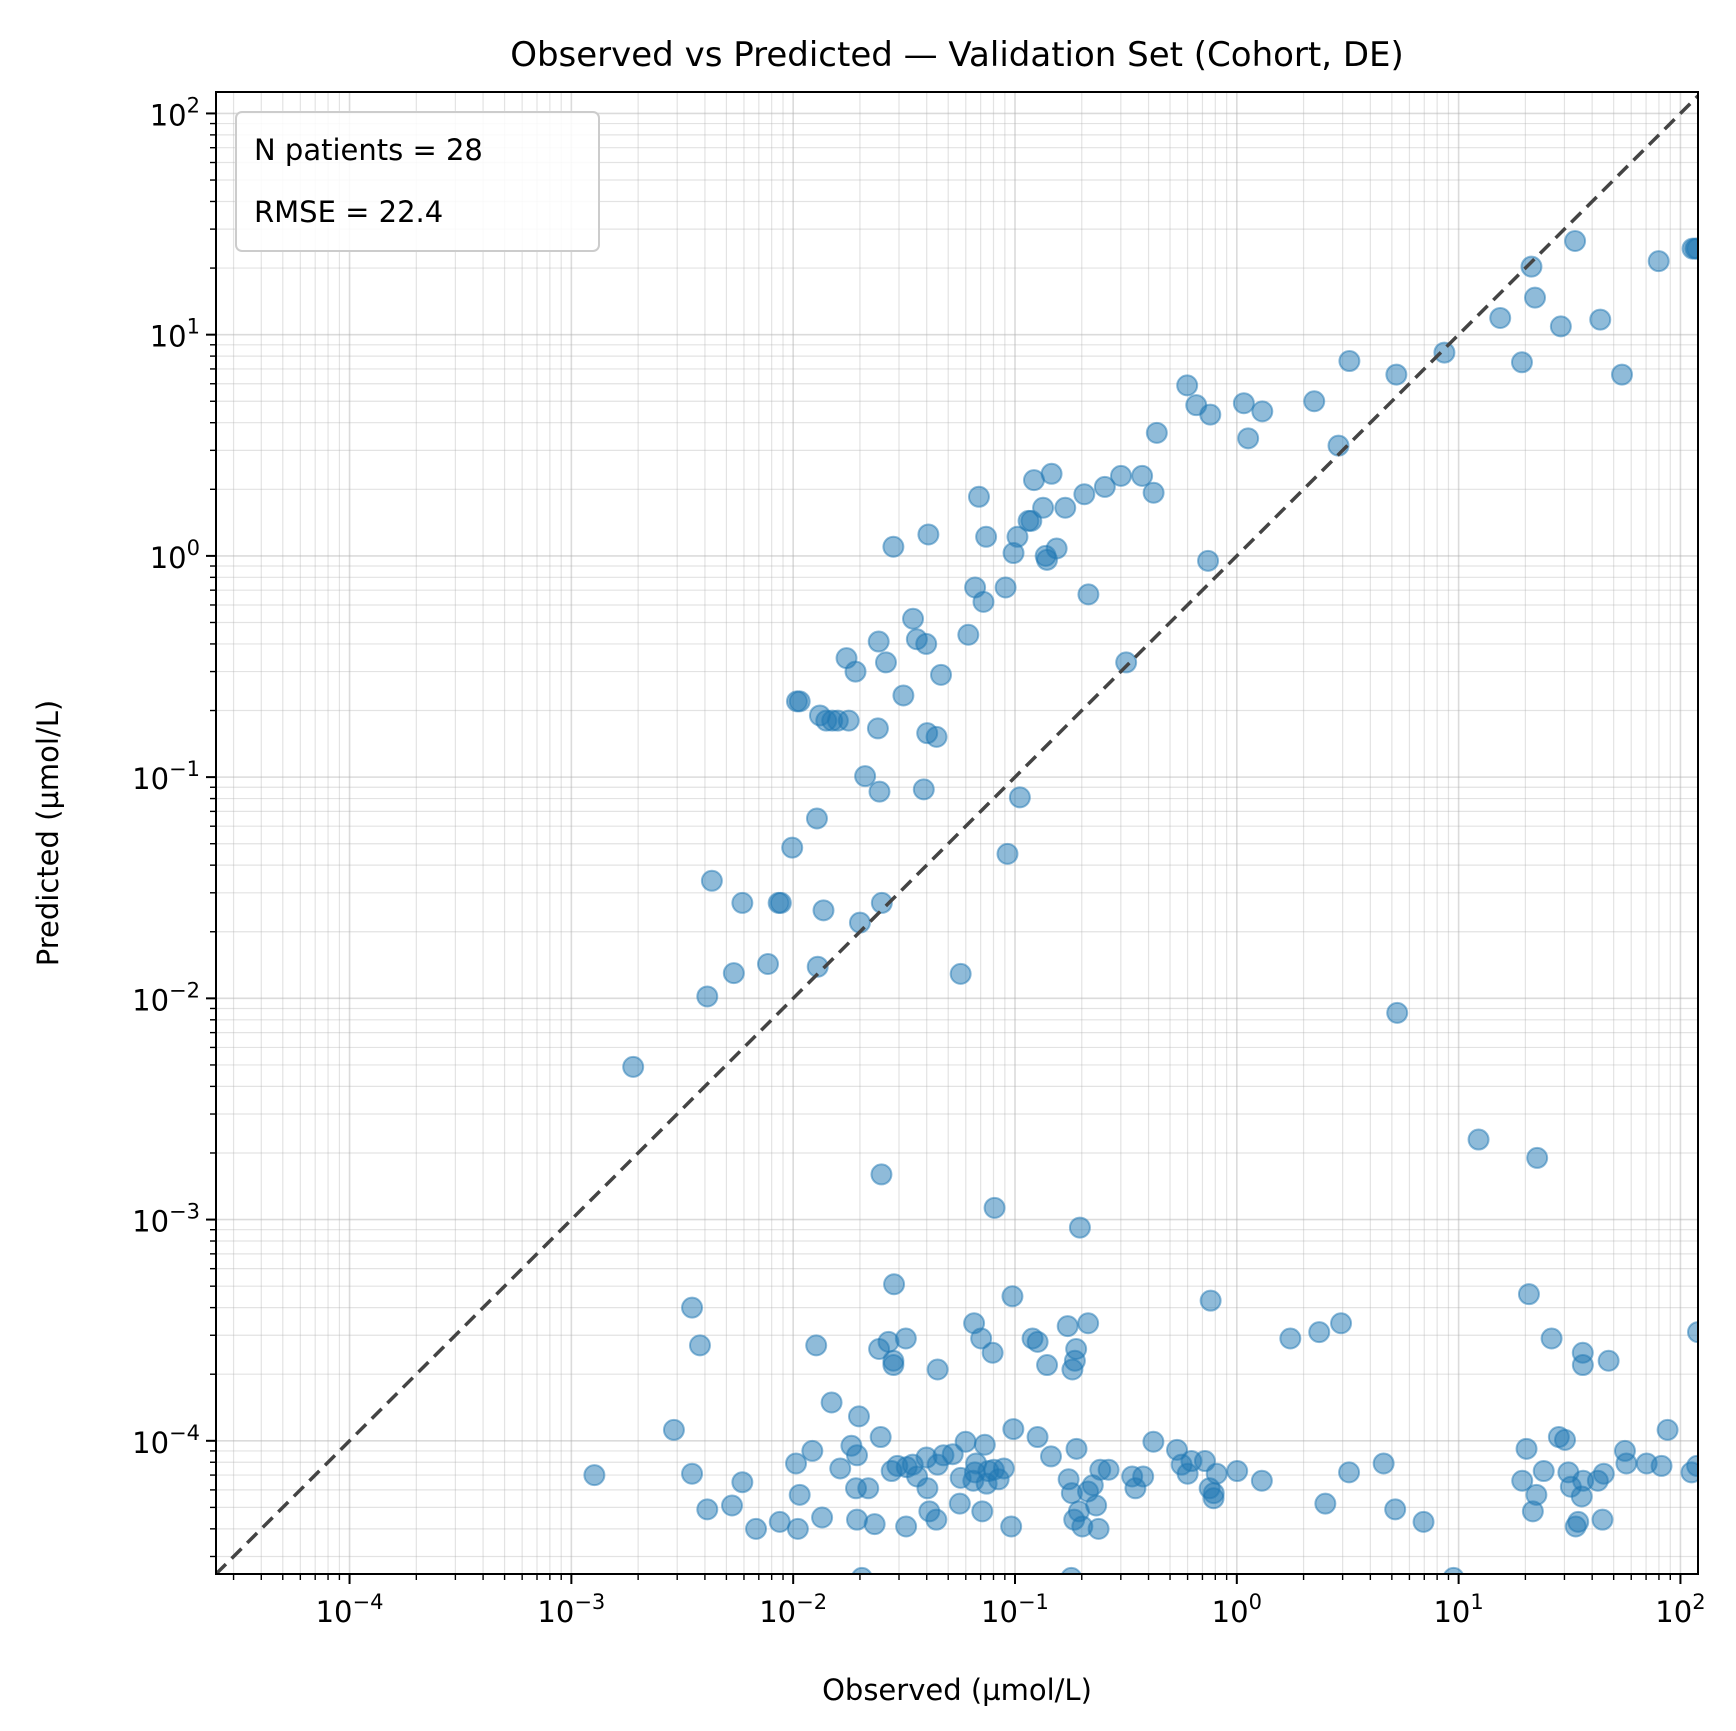 Image resolution: width=1736 pixels, height=1731 pixels. What do you see at coordinates (1458, 1609) in the screenshot?
I see `x-tick-label: 10¹` at bounding box center [1458, 1609].